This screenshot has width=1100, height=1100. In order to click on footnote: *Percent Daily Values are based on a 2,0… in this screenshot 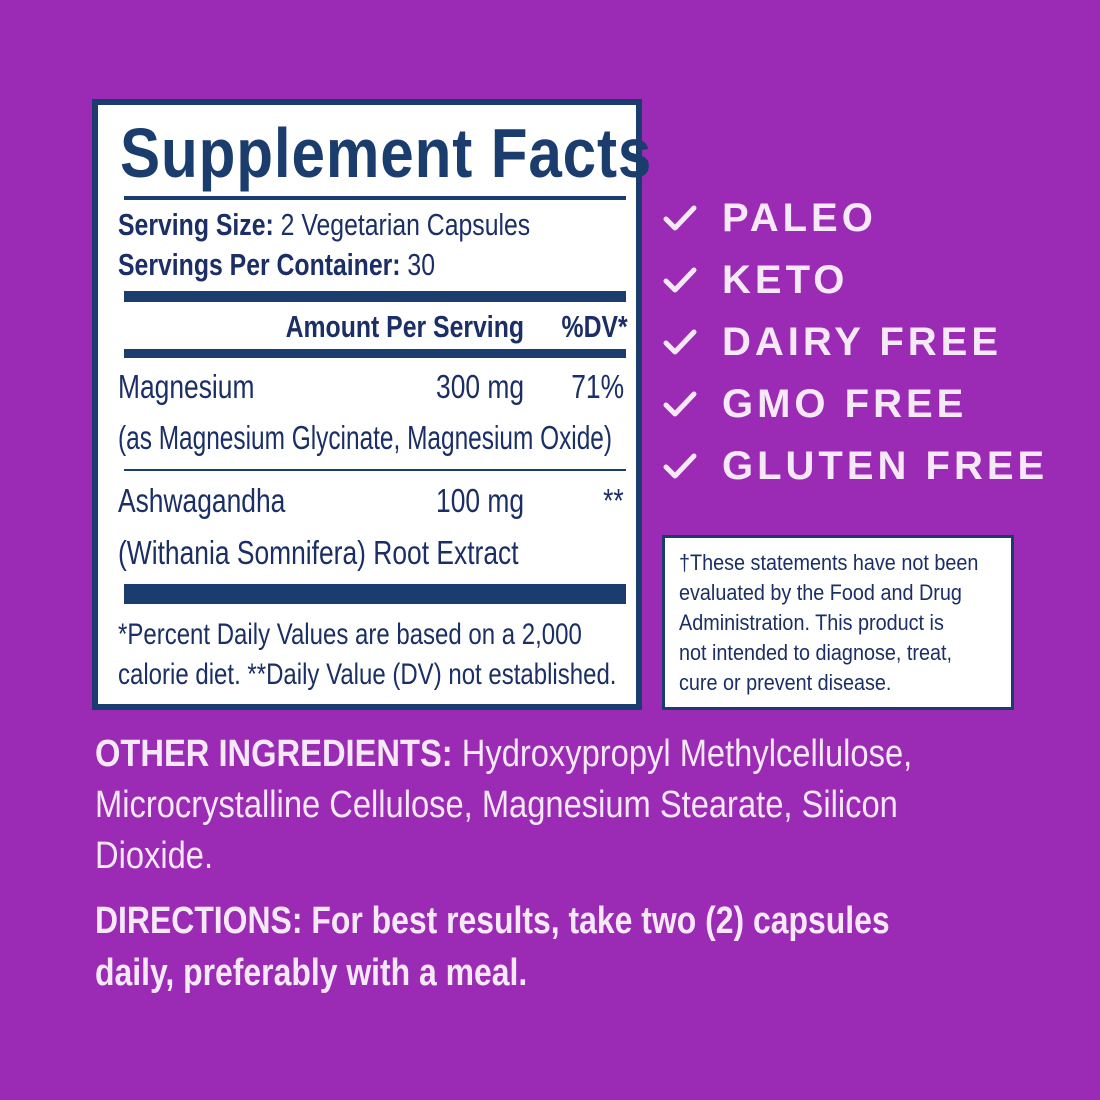, I will do `click(350, 634)`.